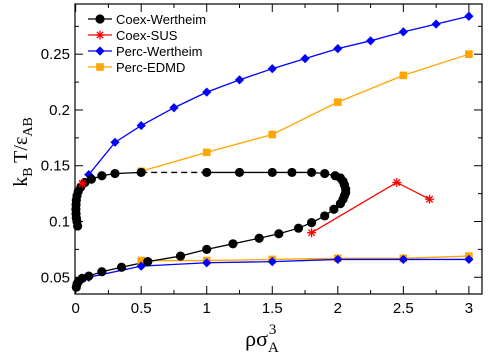  Describe the element at coordinates (55, 54) in the screenshot. I see `y-tick-label: 0.25` at that location.